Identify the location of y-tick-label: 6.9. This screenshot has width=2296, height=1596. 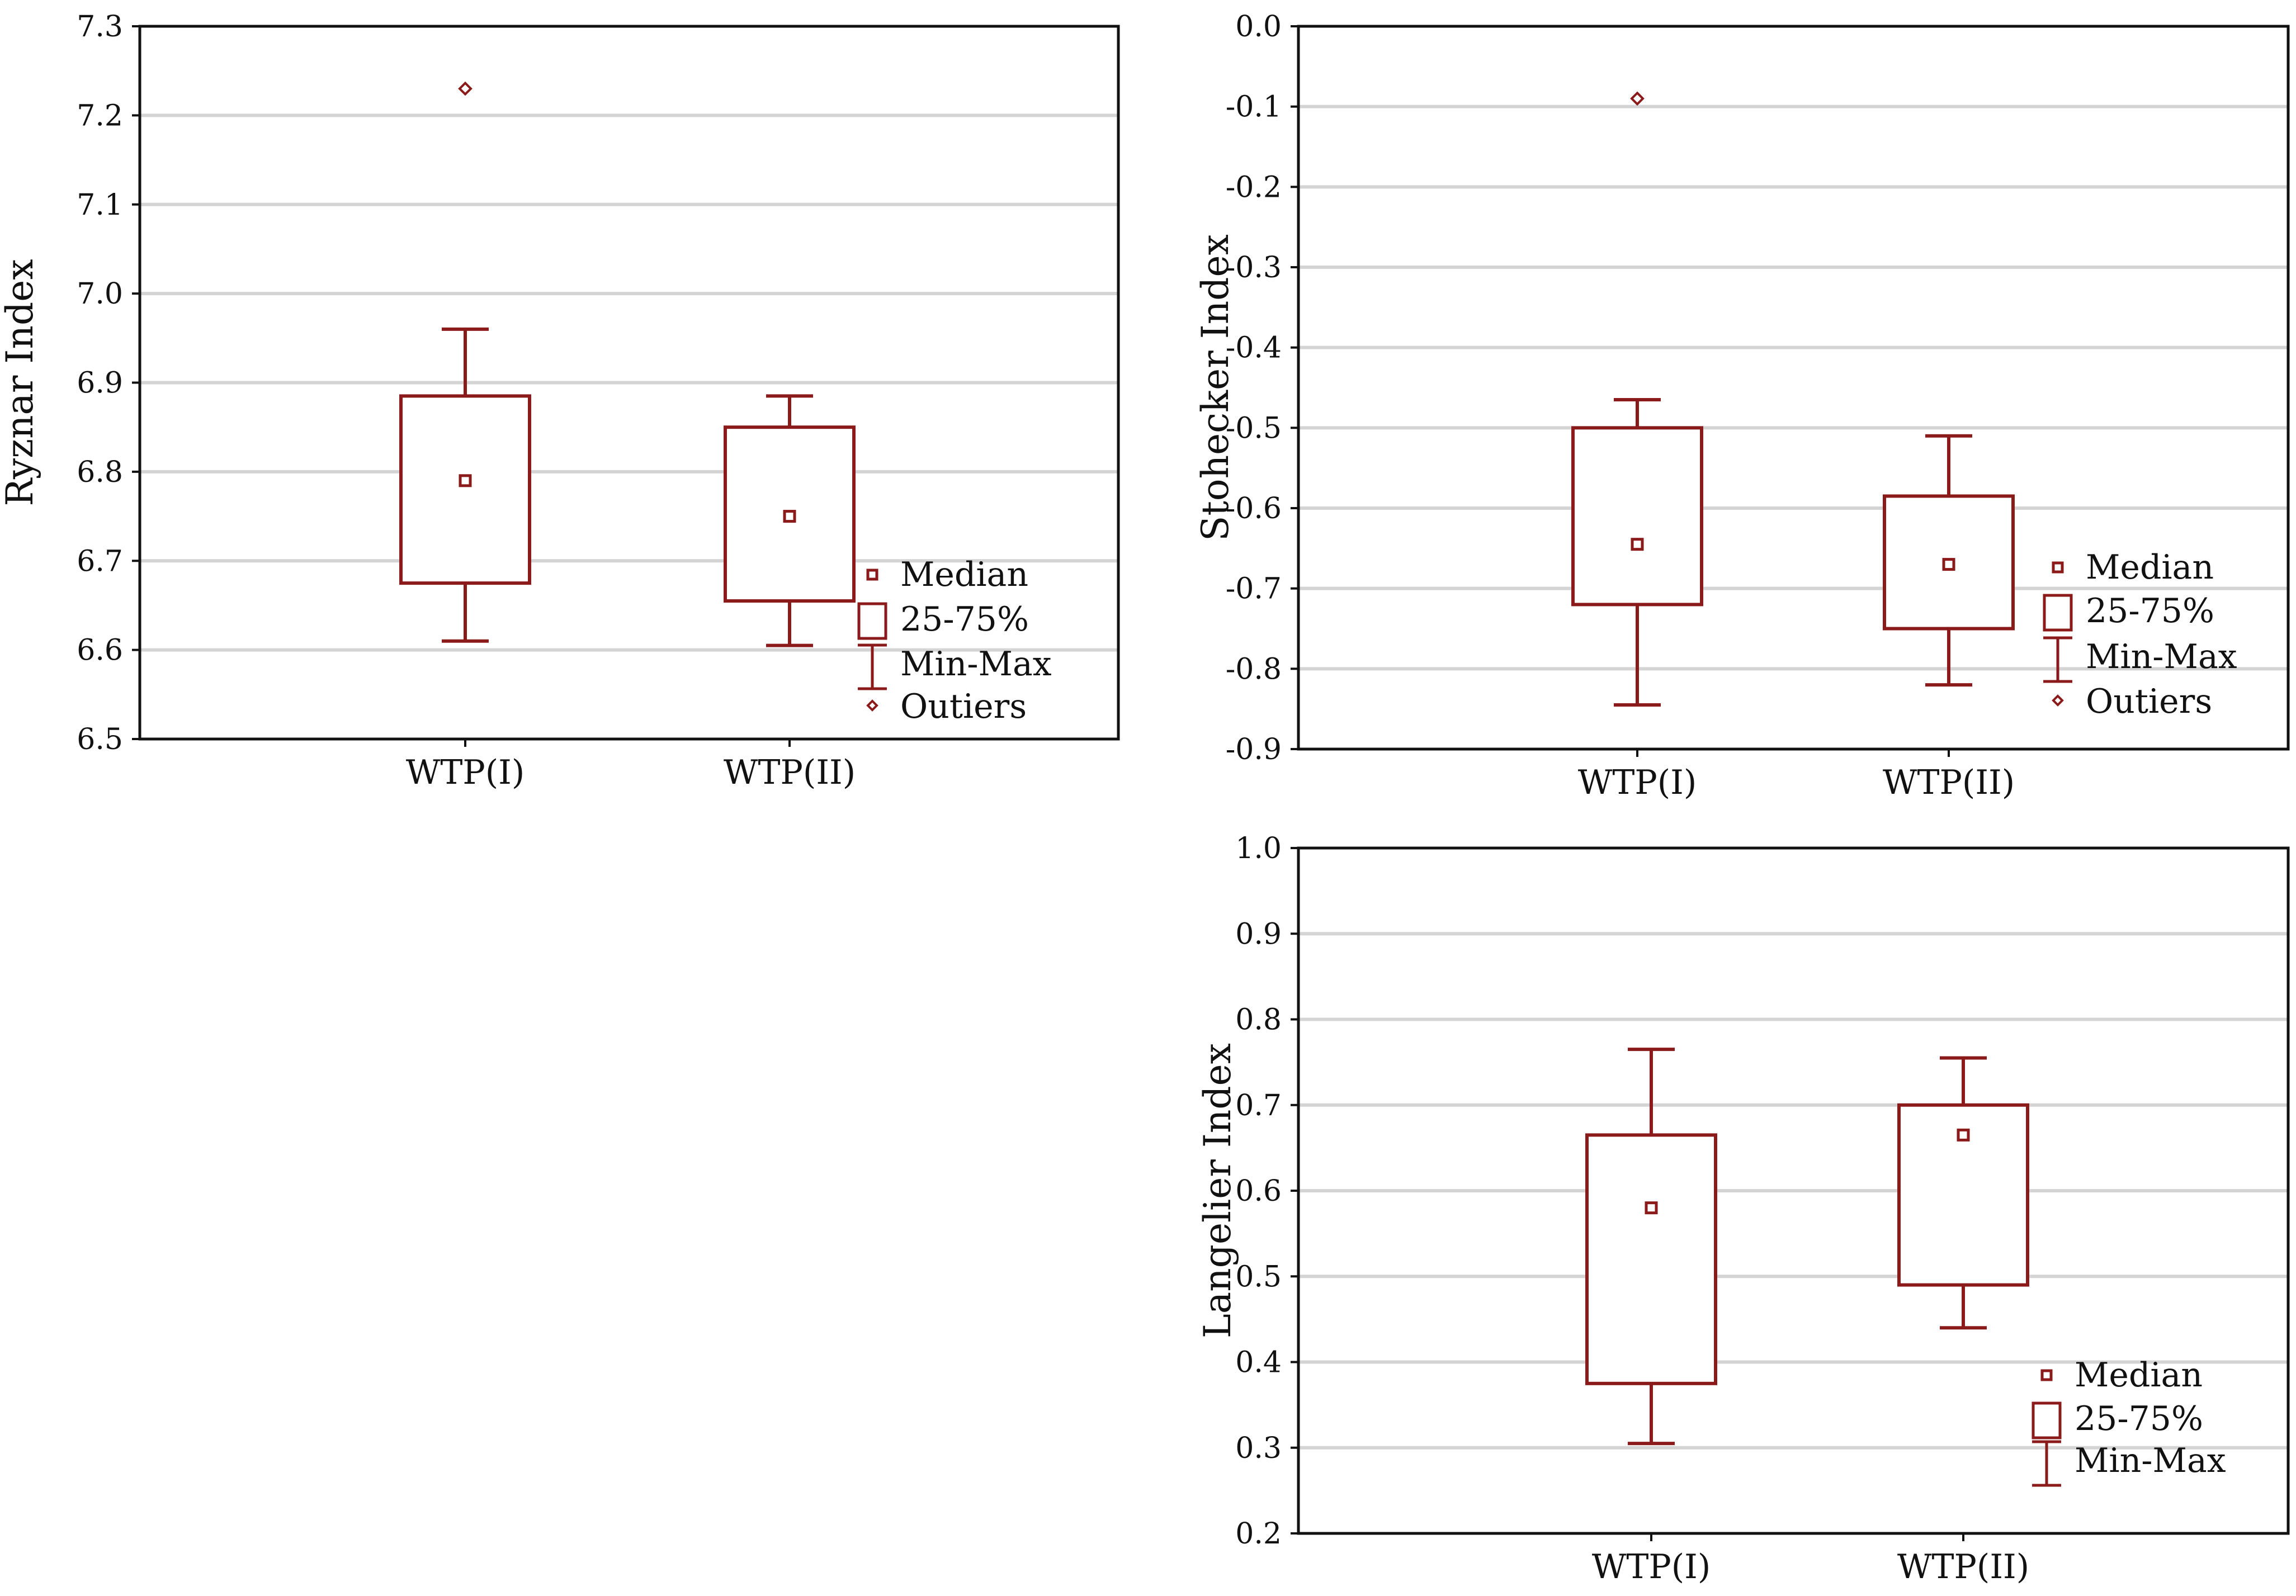
(100, 383).